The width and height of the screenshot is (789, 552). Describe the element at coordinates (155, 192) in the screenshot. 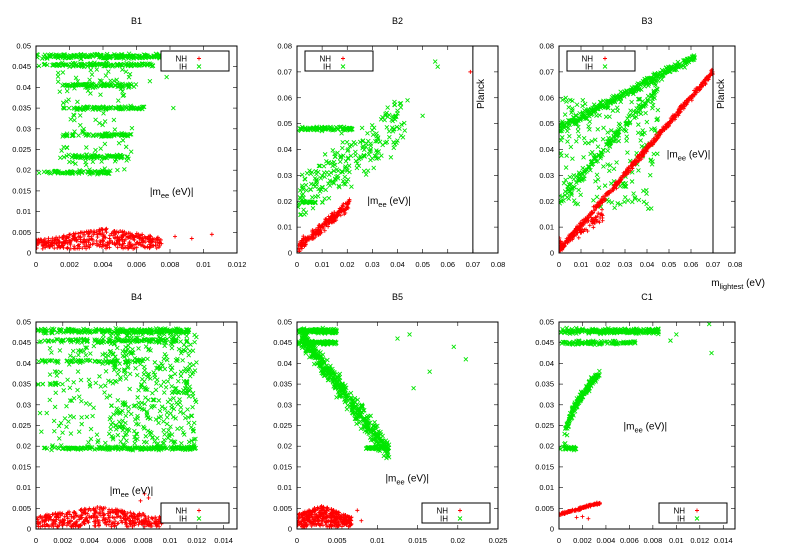

I see `mee-label-pre: |m` at that location.